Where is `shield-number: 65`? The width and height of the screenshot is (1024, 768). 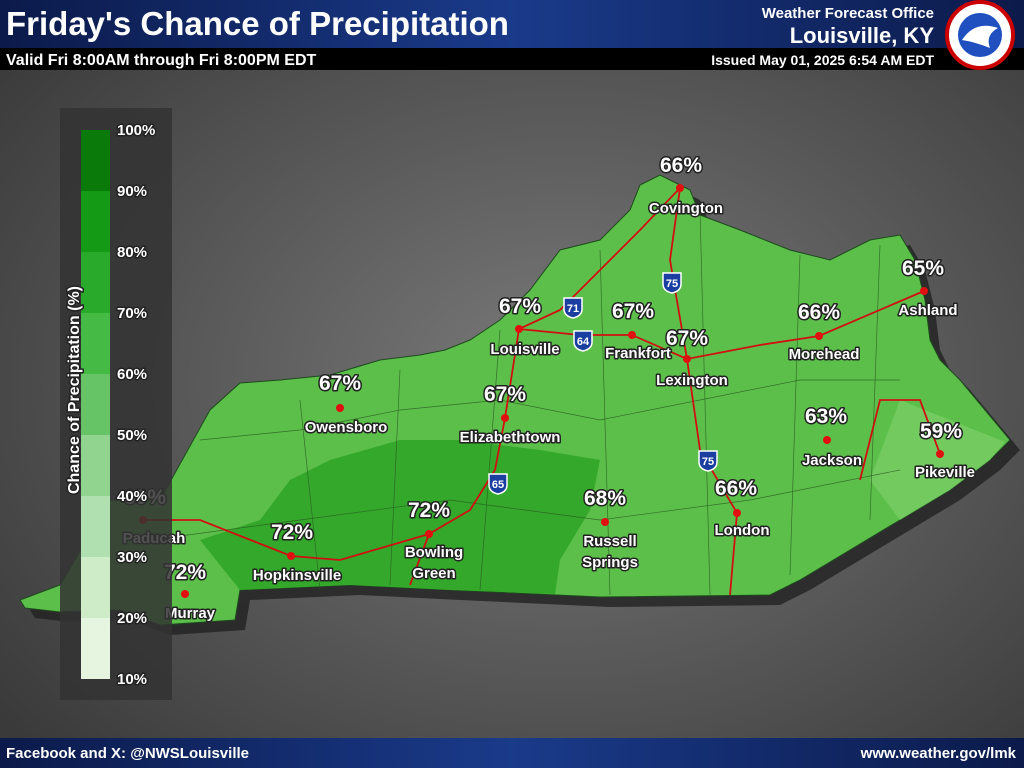
shield-number: 65 is located at coordinates (498, 485).